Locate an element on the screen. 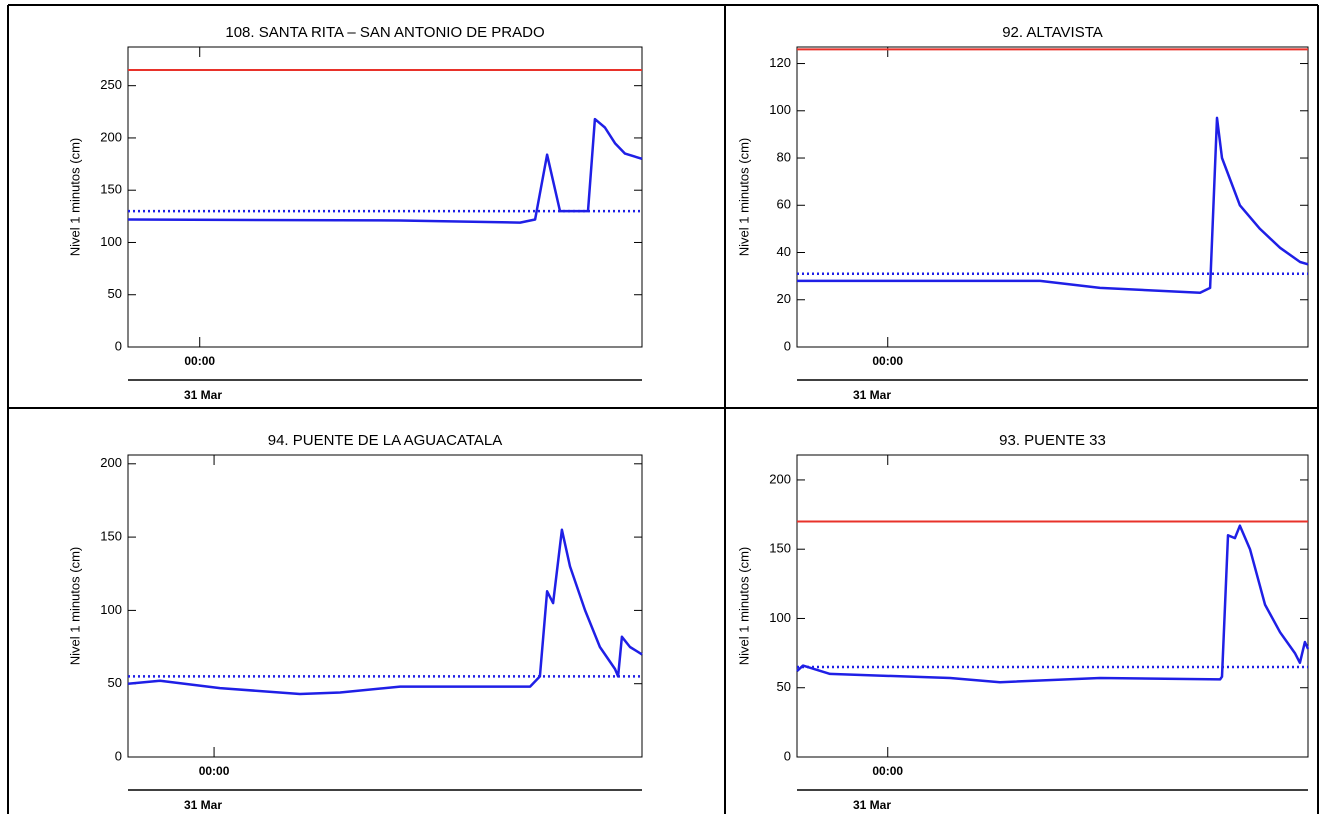  chart-title: 92. ALTAVISTA is located at coordinates (1052, 32).